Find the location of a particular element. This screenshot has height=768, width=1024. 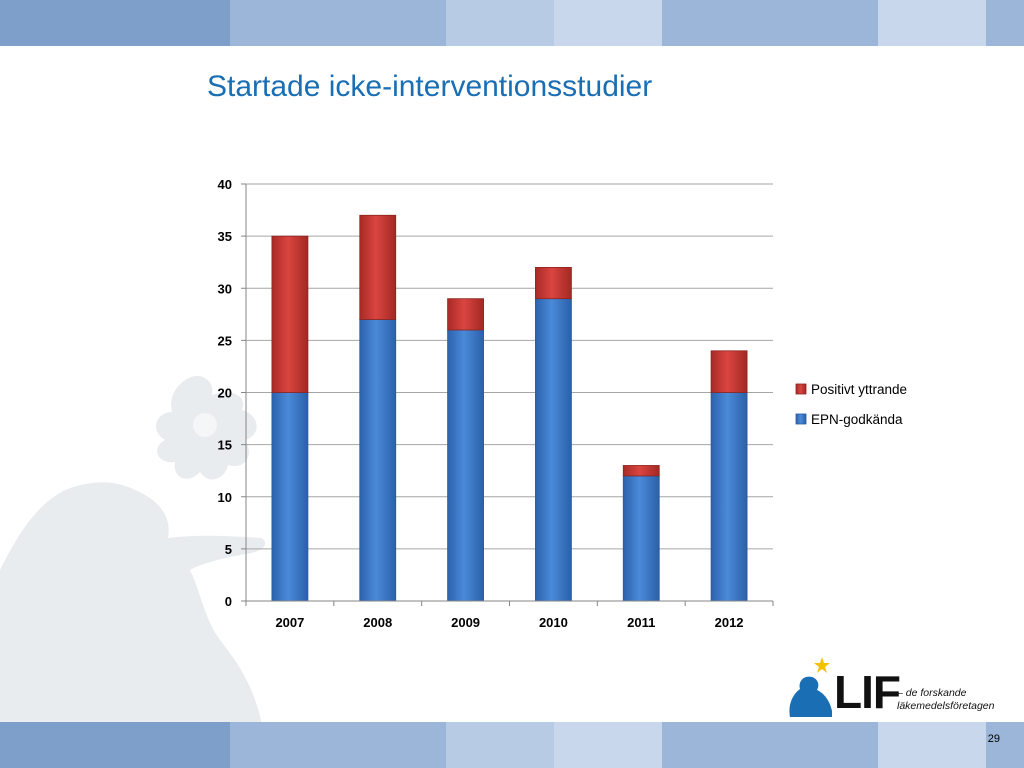

lif-tagline-line2: läkemedelsföretagen is located at coordinates (946, 706).